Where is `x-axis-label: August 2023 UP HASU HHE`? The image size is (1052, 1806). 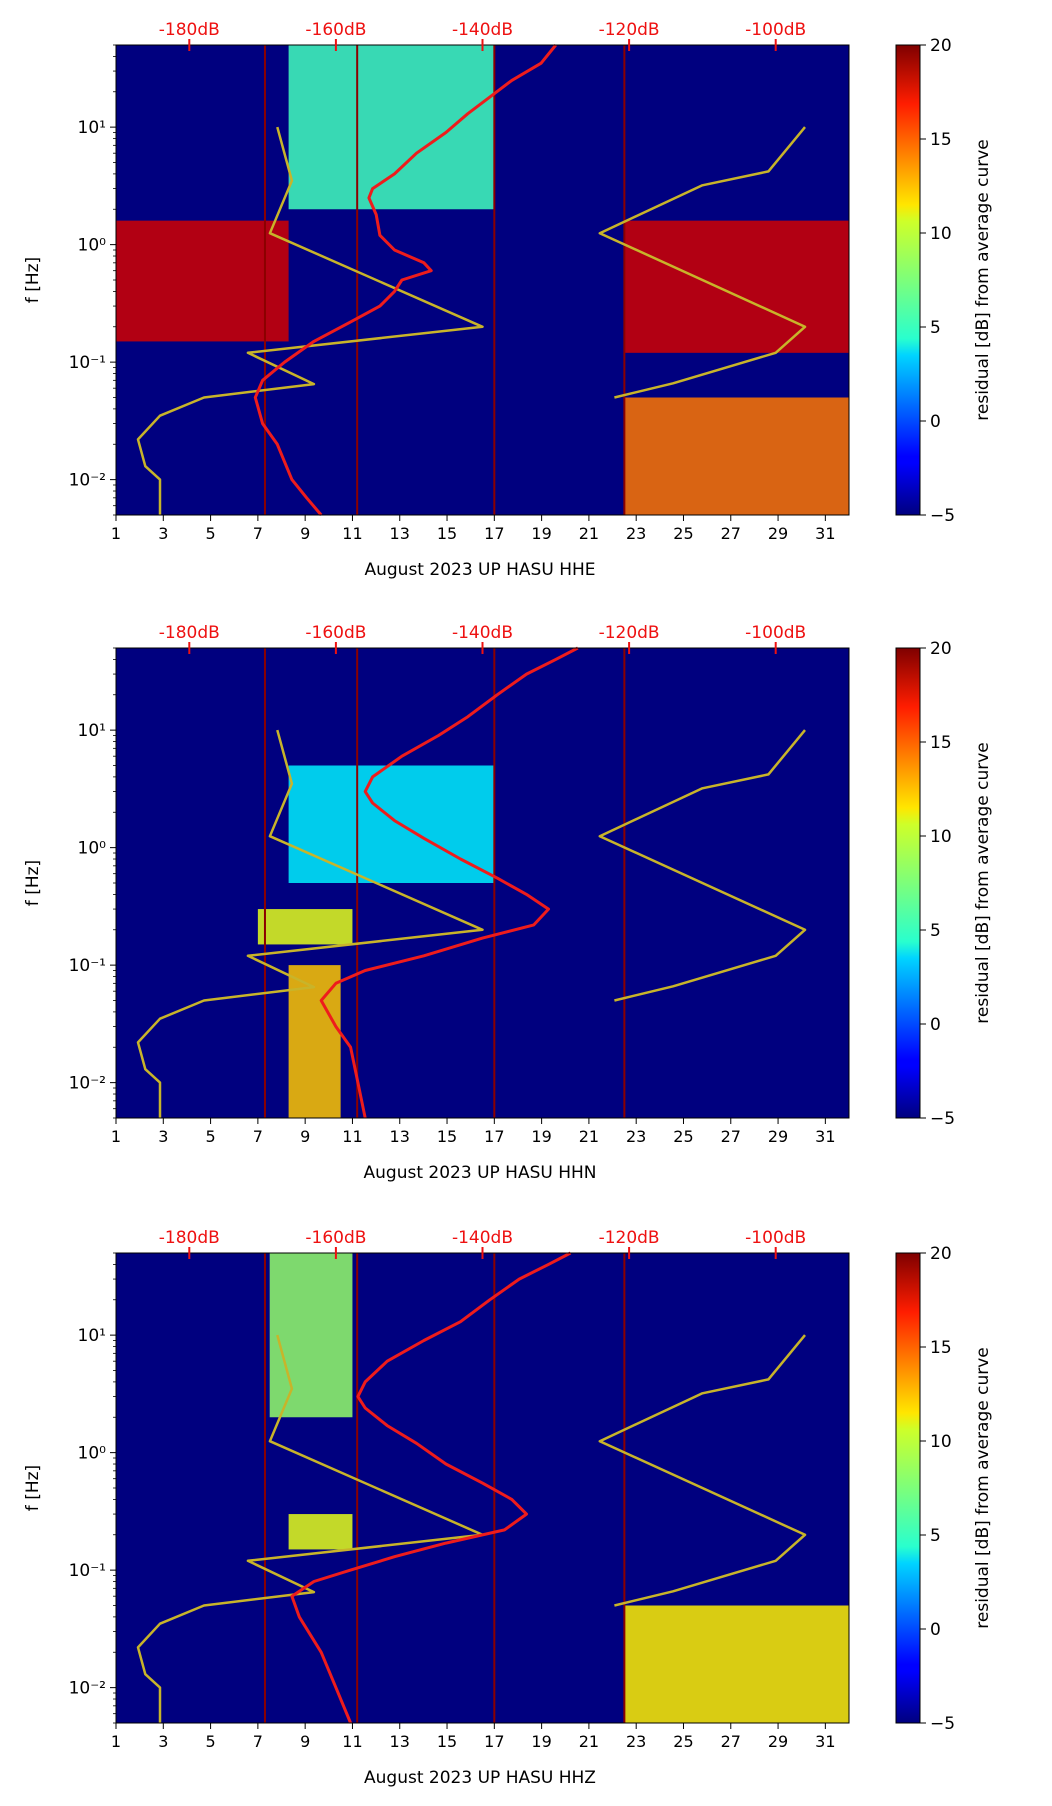
x-axis-label: August 2023 UP HASU HHE is located at coordinates (479, 570).